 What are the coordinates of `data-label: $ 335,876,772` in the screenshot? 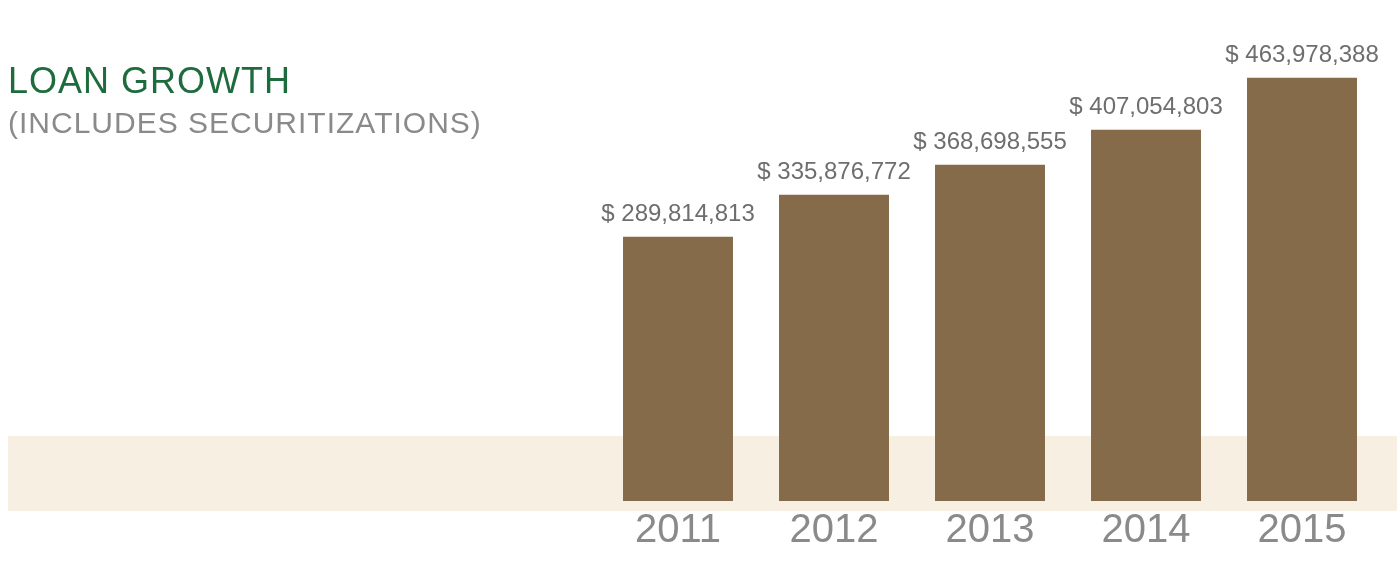 It's located at (834, 171).